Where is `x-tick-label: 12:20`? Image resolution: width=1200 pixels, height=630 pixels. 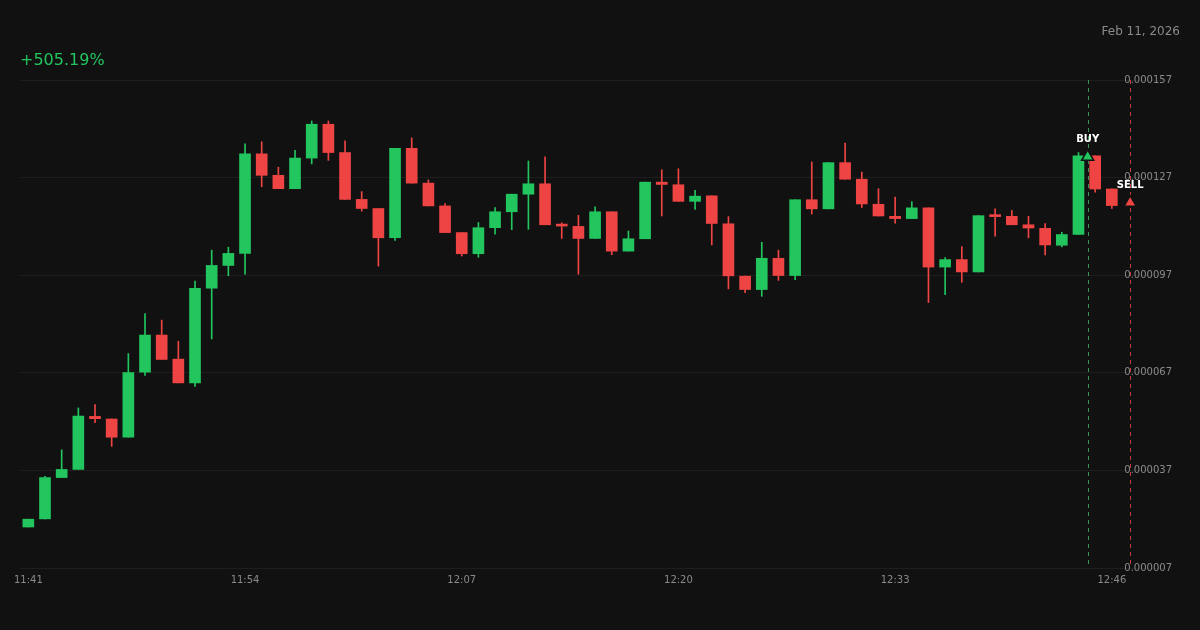
x-tick-label: 12:20 is located at coordinates (678, 579).